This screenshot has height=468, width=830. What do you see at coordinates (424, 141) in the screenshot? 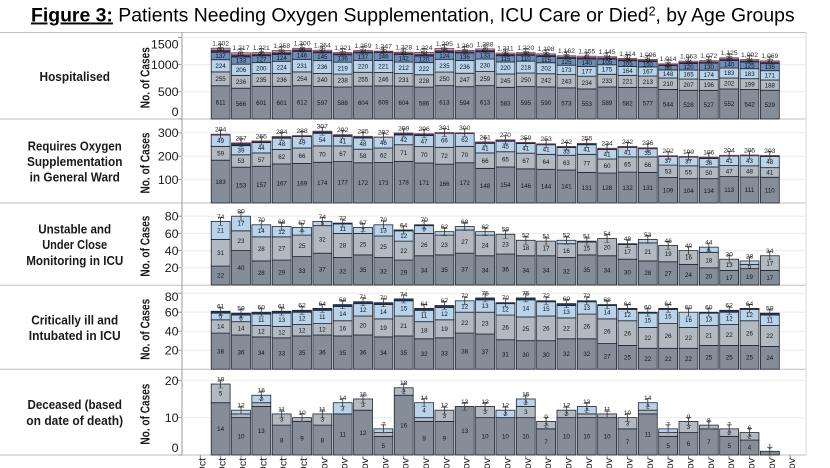
I see `svg-text: 47` at bounding box center [424, 141].